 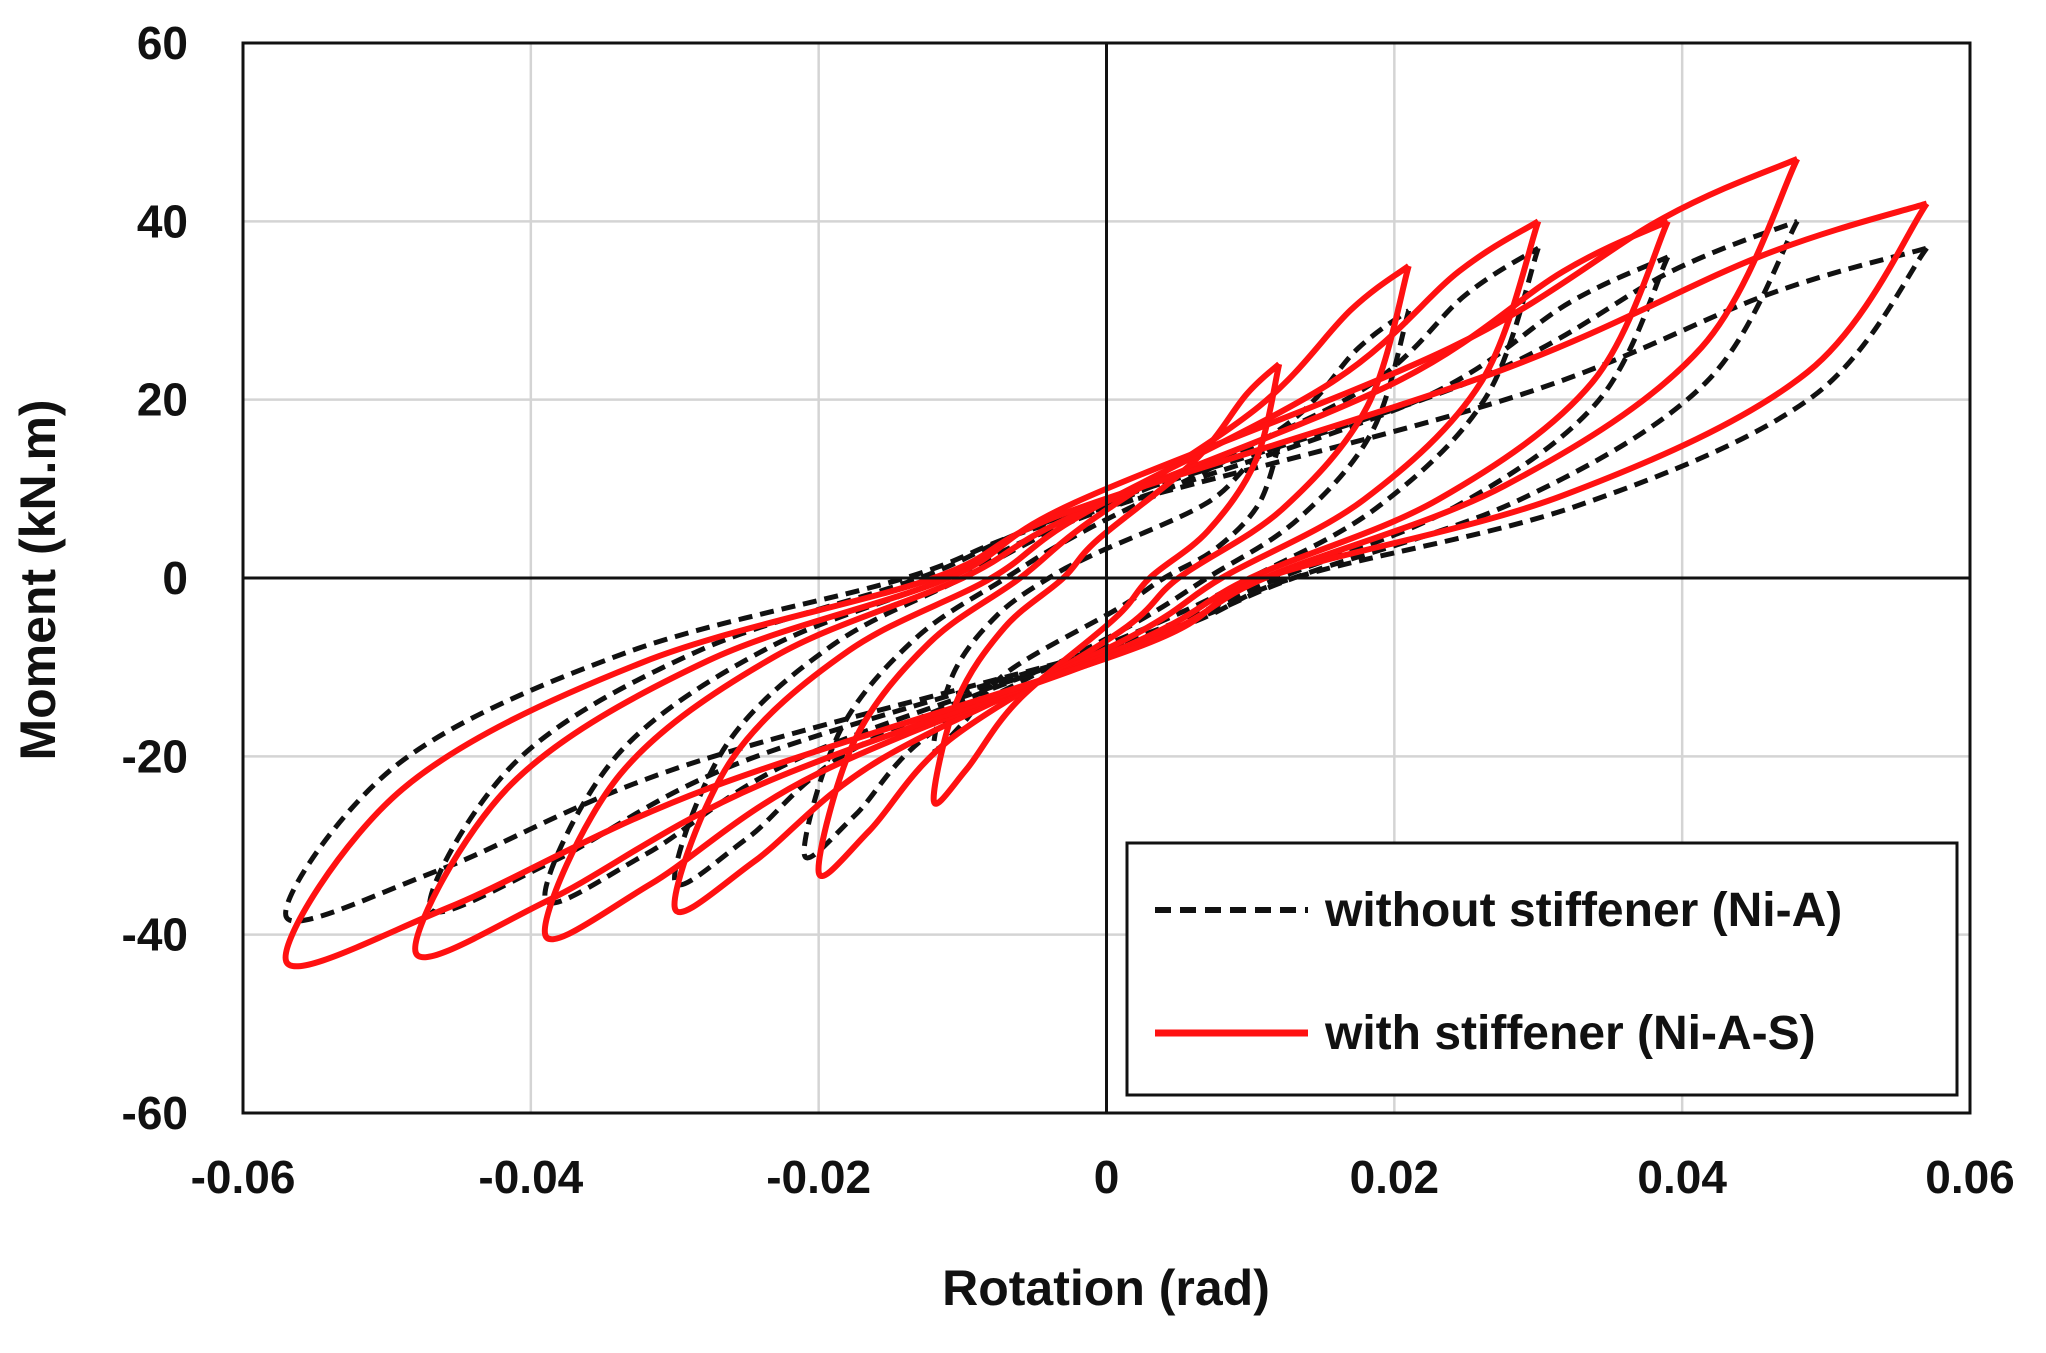 I want to click on x-tick-label: -0.04, so click(x=530, y=1177).